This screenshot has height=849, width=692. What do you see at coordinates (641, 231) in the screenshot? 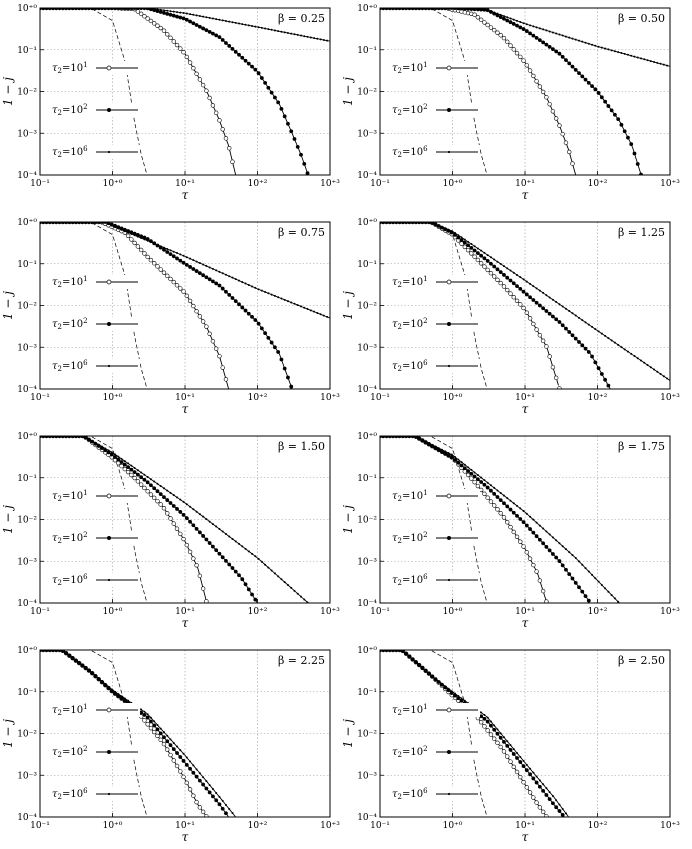
I see `beta-label-box` at bounding box center [641, 231].